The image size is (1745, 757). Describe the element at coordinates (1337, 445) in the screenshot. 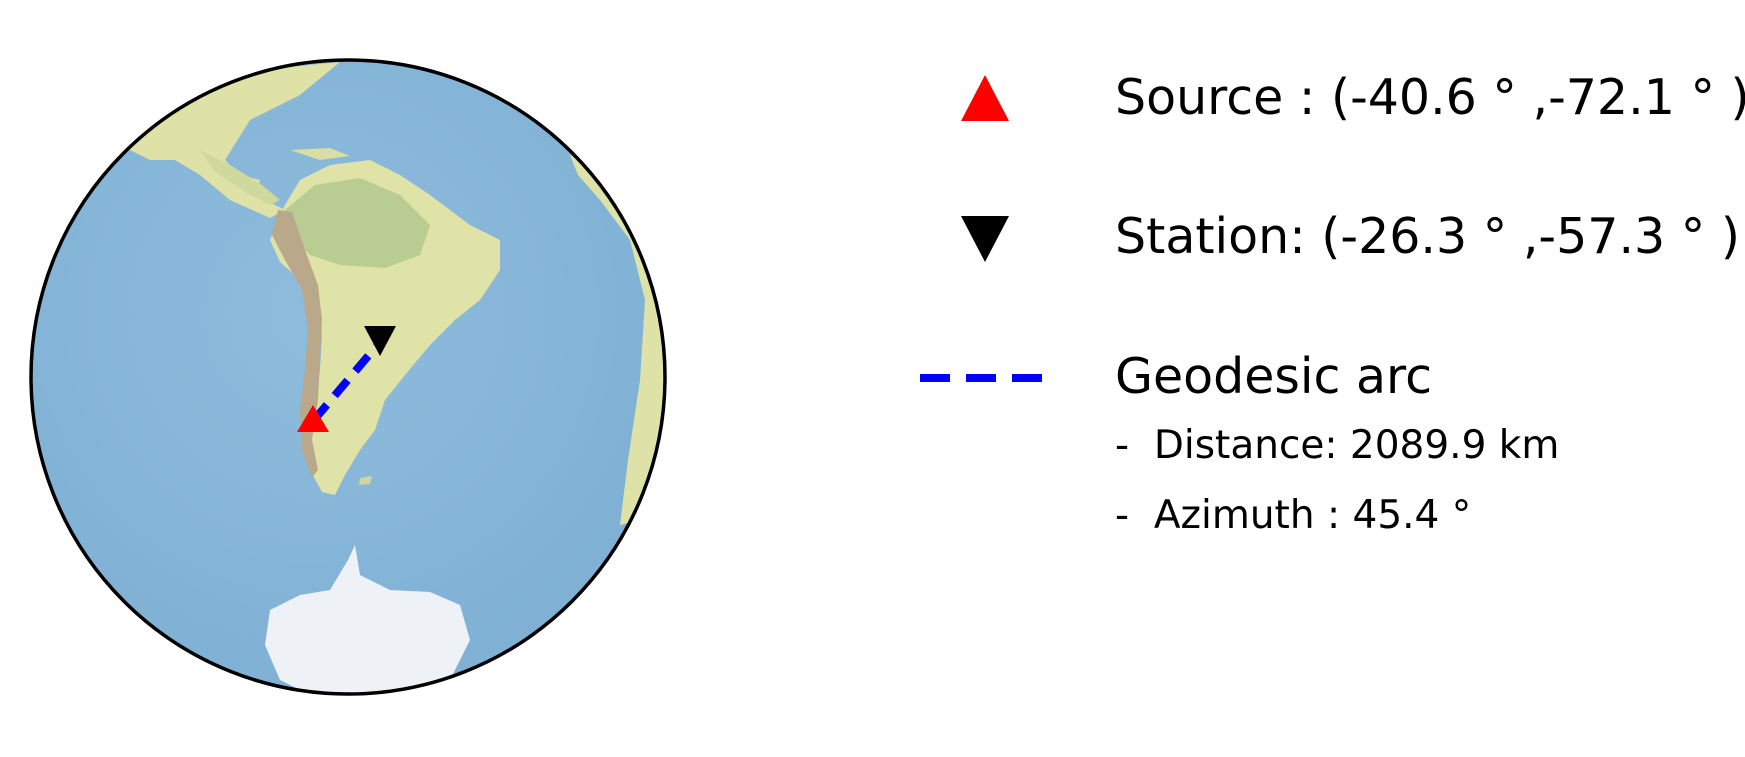

I see `legend-distance-label: - Distance: 2089.9 km` at that location.